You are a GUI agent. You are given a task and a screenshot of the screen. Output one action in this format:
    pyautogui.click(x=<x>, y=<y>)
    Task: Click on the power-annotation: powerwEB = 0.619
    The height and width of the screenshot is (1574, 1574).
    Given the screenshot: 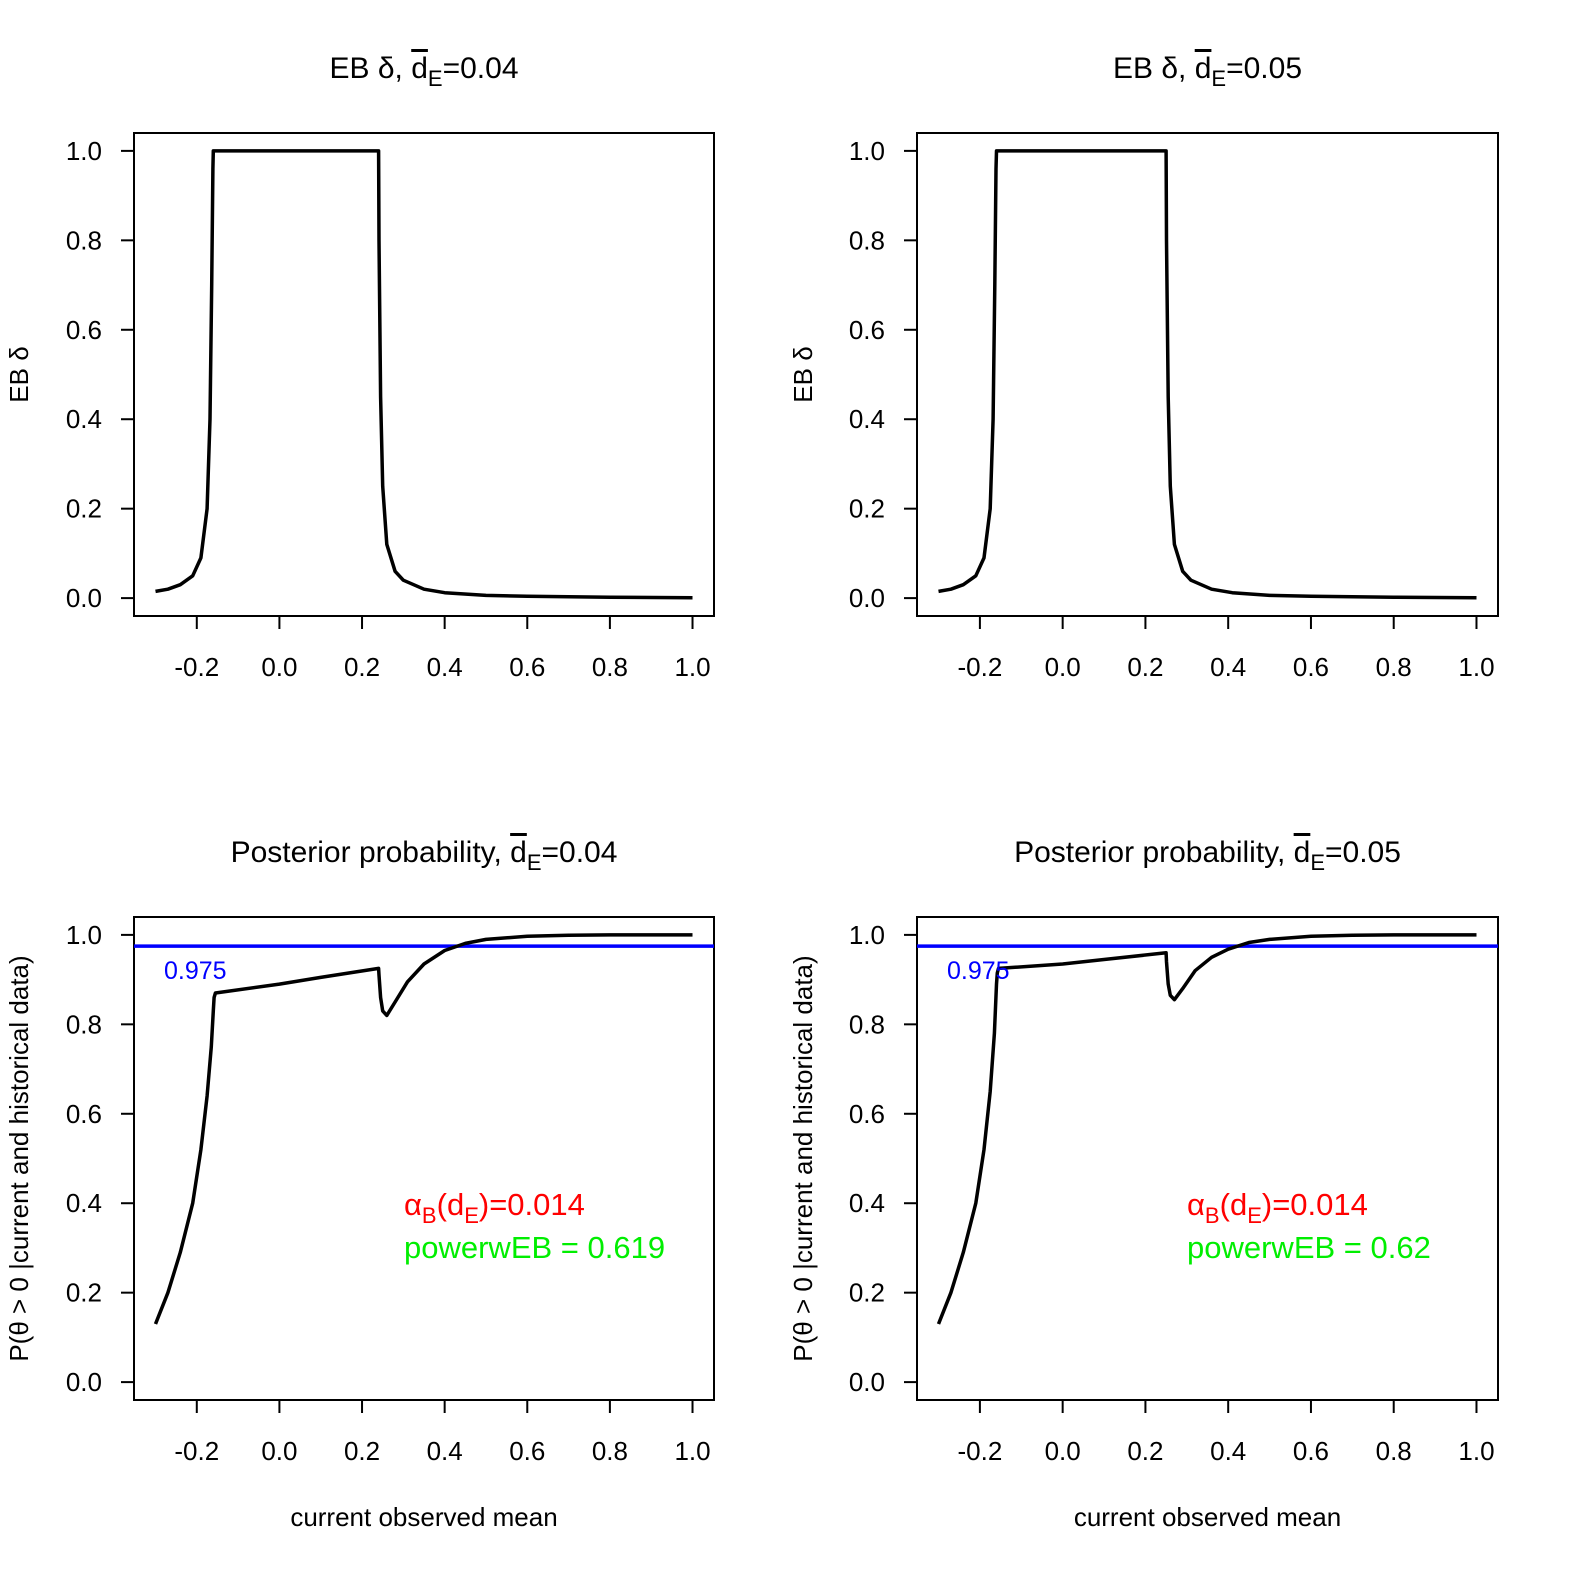 What is the action you would take?
    pyautogui.click(x=534, y=1247)
    